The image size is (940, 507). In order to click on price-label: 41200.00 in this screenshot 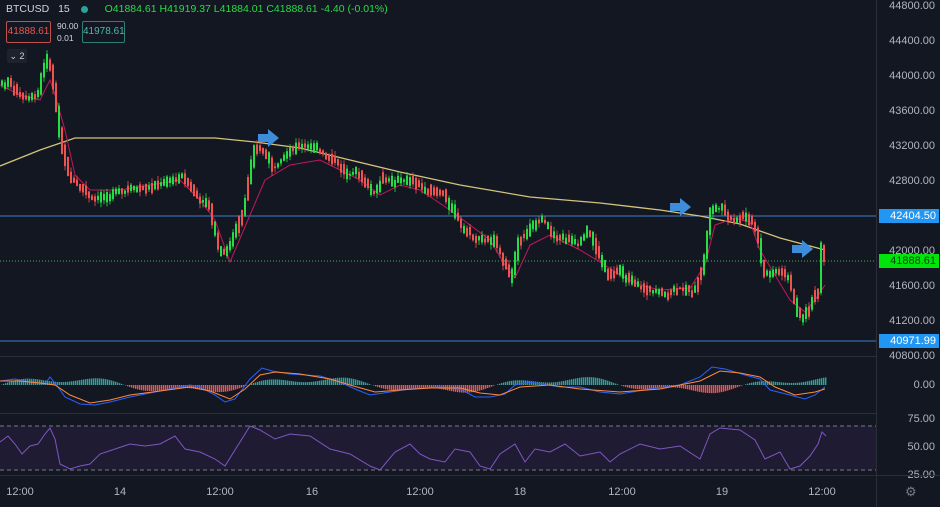, I will do `click(912, 321)`.